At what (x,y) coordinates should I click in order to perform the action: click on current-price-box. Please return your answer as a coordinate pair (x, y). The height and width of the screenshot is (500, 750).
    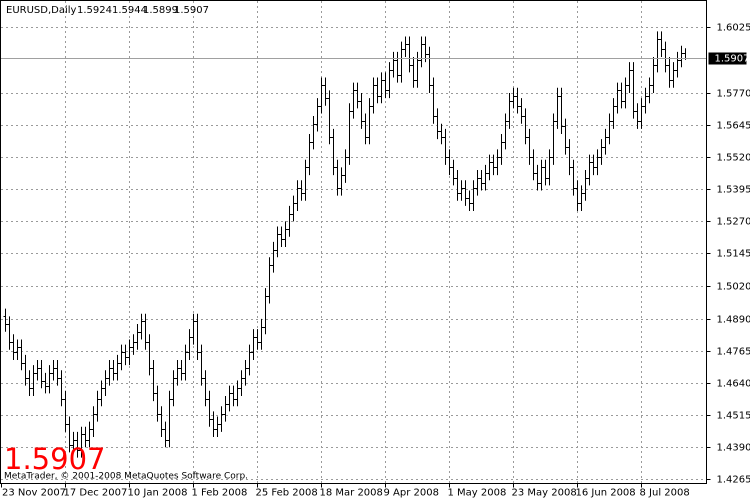
    Looking at the image, I should click on (727, 58).